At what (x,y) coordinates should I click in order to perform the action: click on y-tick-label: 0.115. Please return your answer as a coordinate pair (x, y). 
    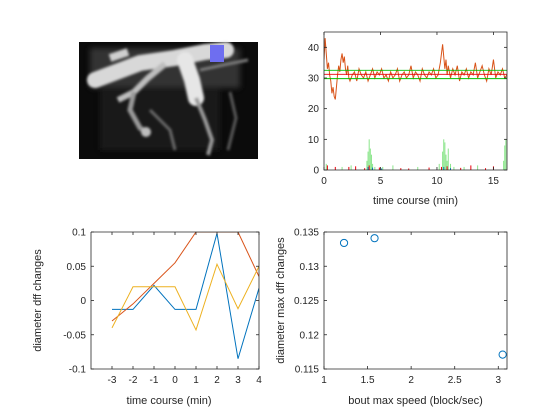
    Looking at the image, I should click on (307, 370).